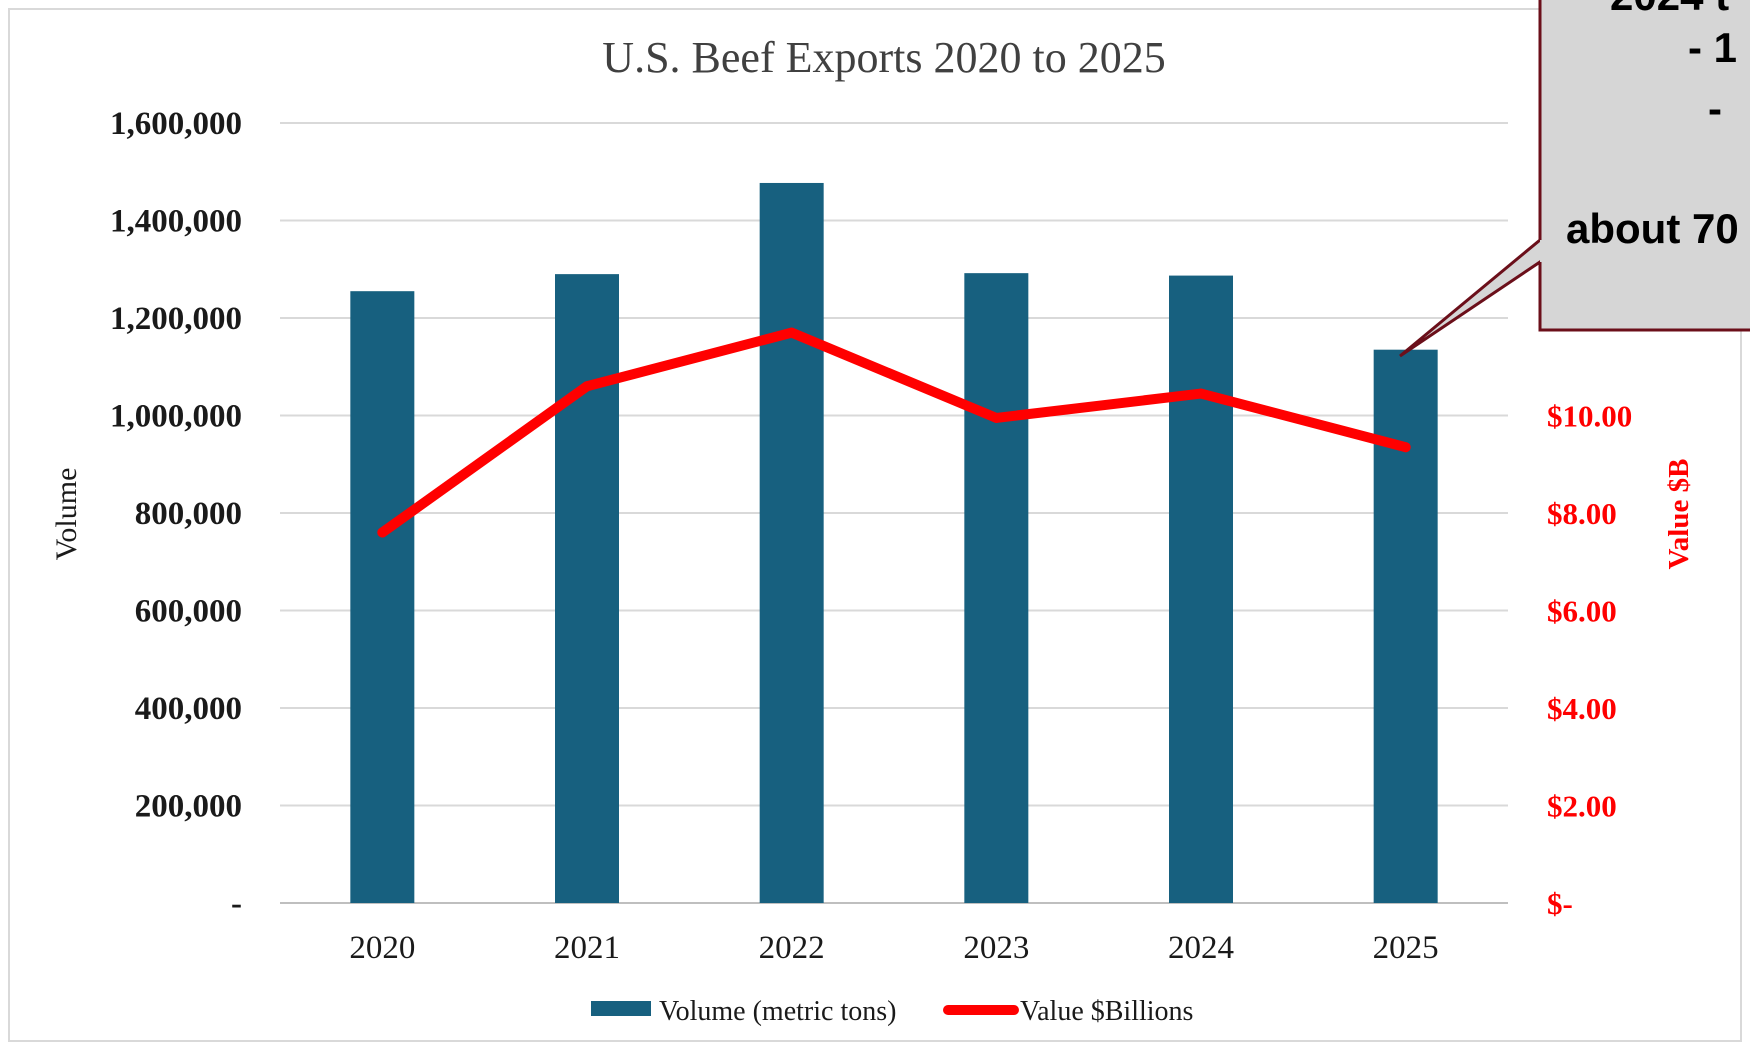 The width and height of the screenshot is (1750, 1050). I want to click on y-axis-label: Volume, so click(66, 514).